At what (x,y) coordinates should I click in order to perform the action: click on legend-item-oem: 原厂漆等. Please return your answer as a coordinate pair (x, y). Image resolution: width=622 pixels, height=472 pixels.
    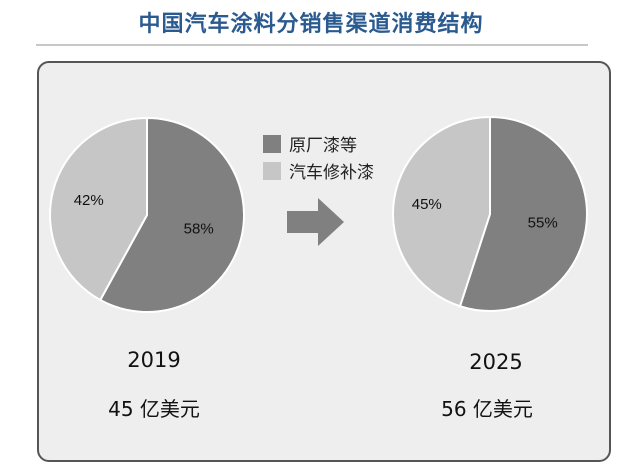
    Looking at the image, I should click on (318, 143).